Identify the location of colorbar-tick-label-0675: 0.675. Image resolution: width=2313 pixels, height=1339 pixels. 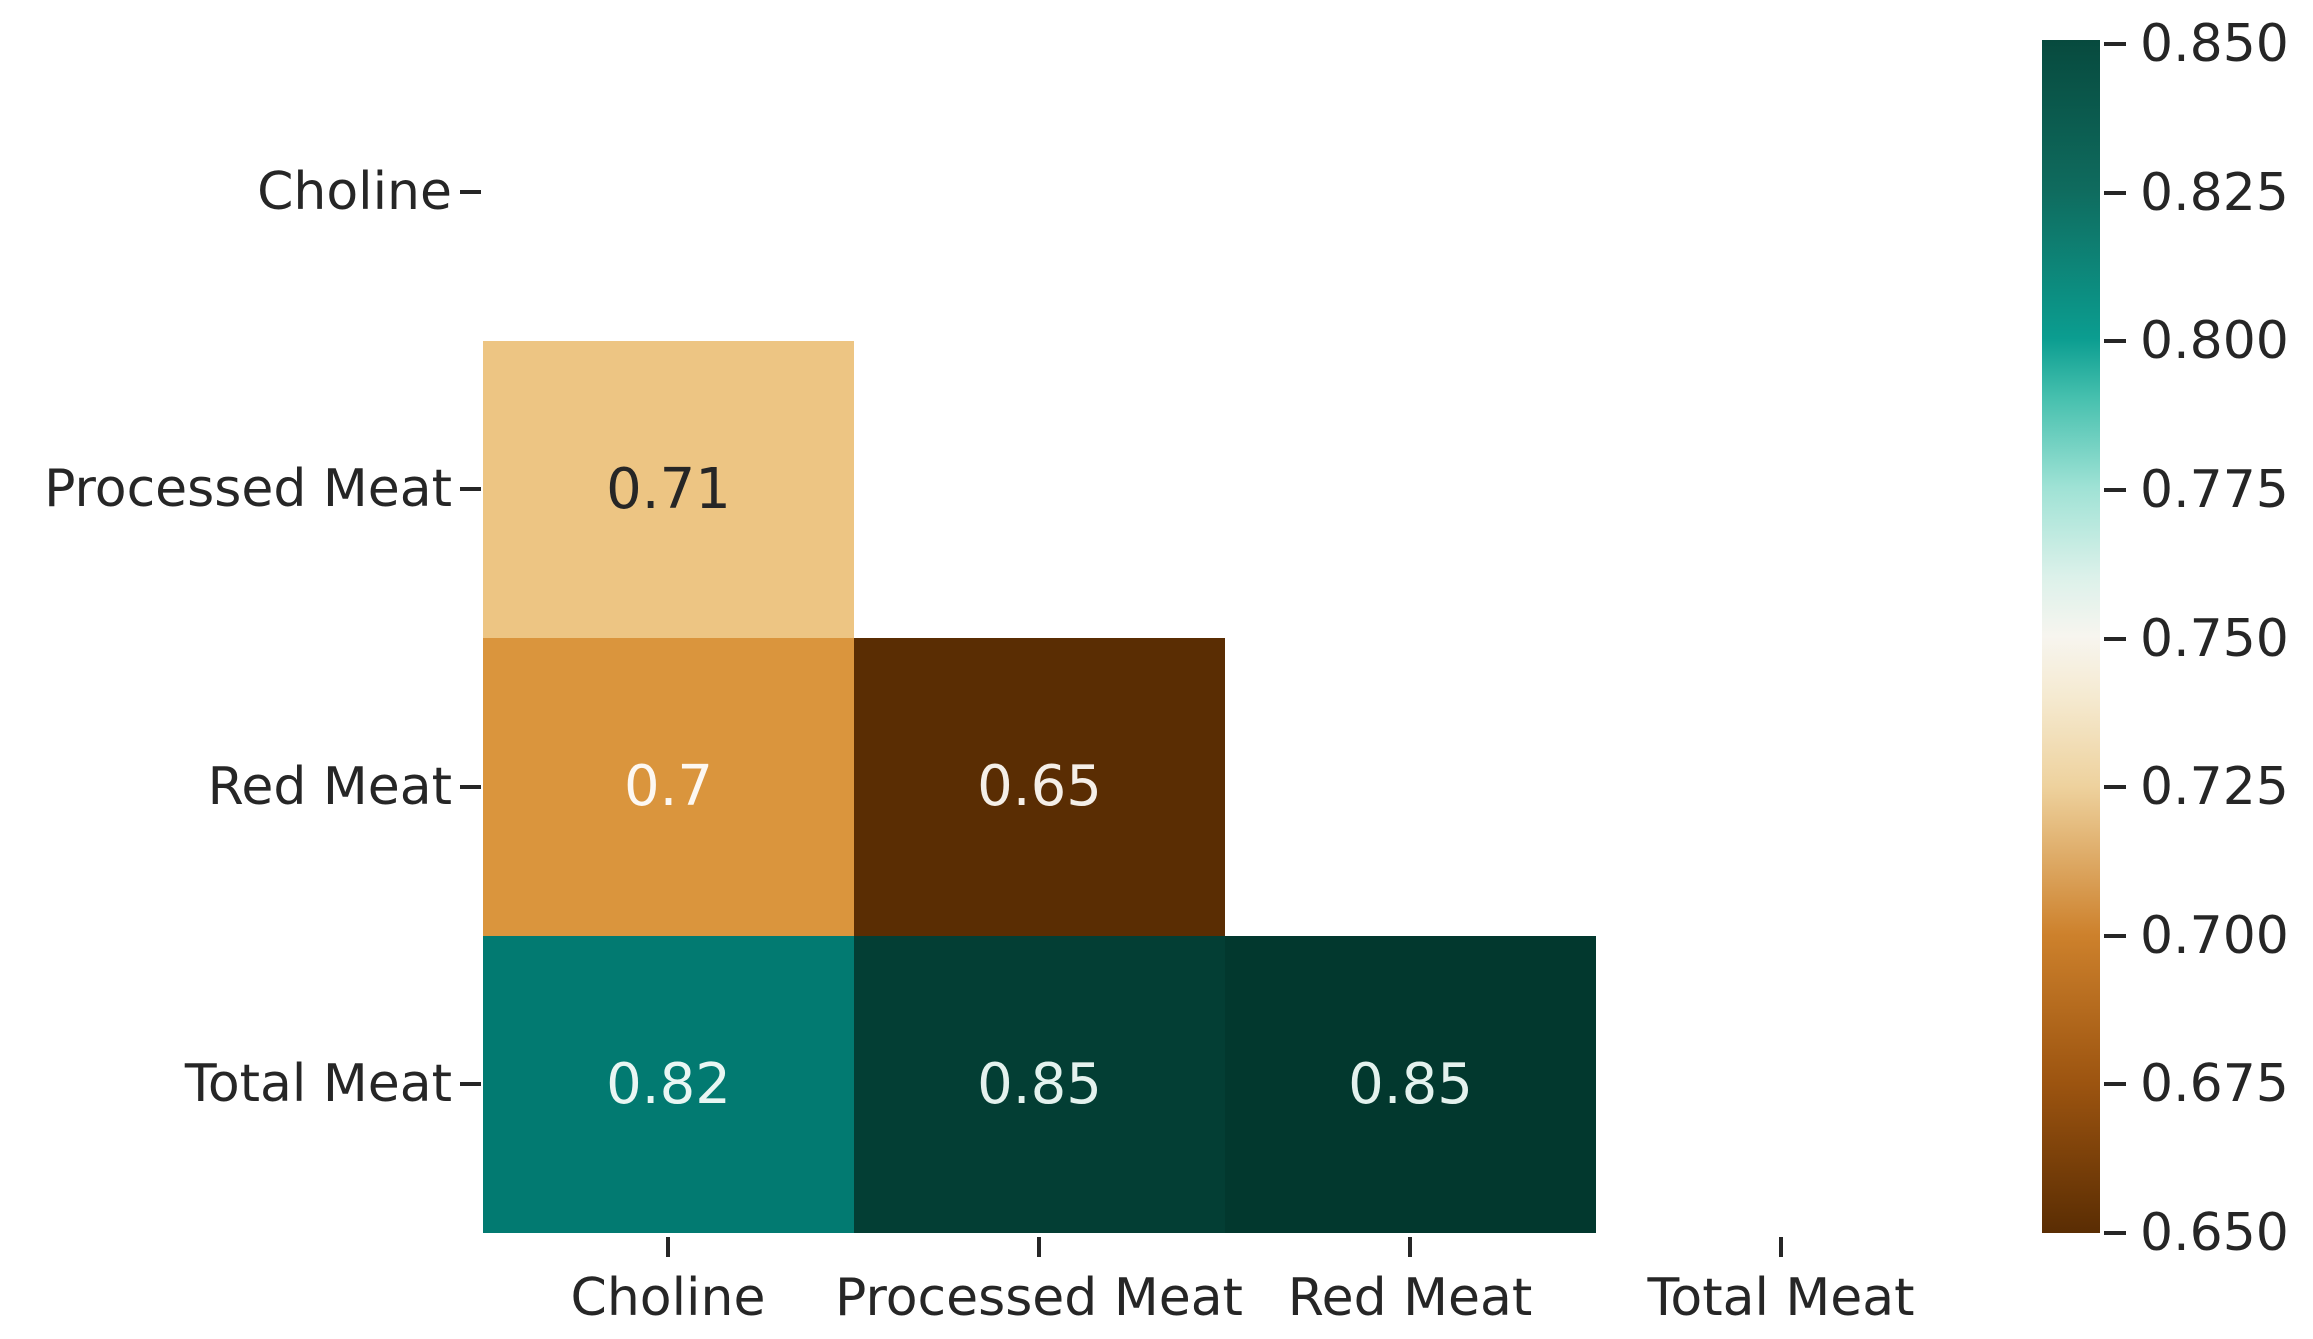
(2214, 1084).